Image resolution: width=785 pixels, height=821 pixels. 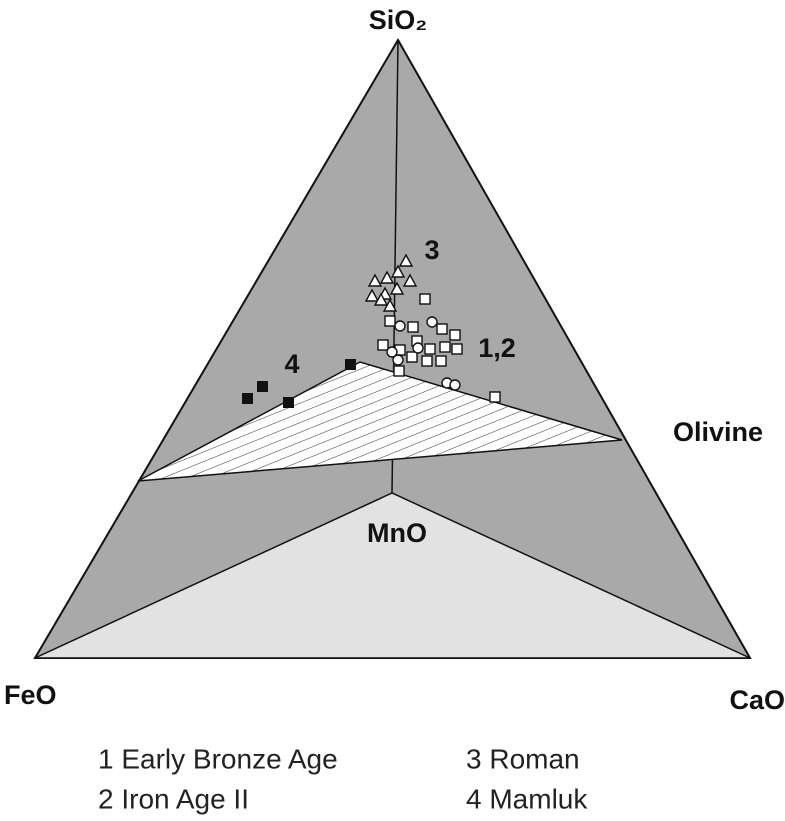 What do you see at coordinates (497, 348) in the screenshot?
I see `group-label: 1,2` at bounding box center [497, 348].